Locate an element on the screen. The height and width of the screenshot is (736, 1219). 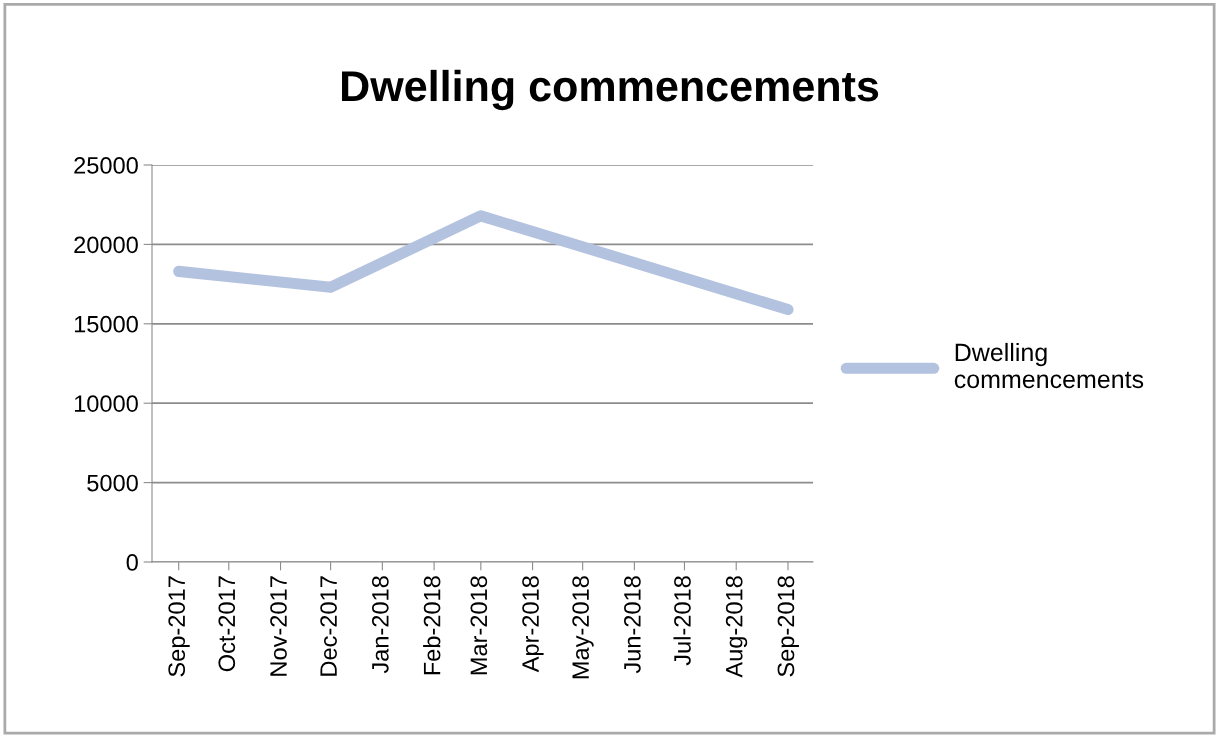
x-tick-label: May-2018 is located at coordinates (583, 627).